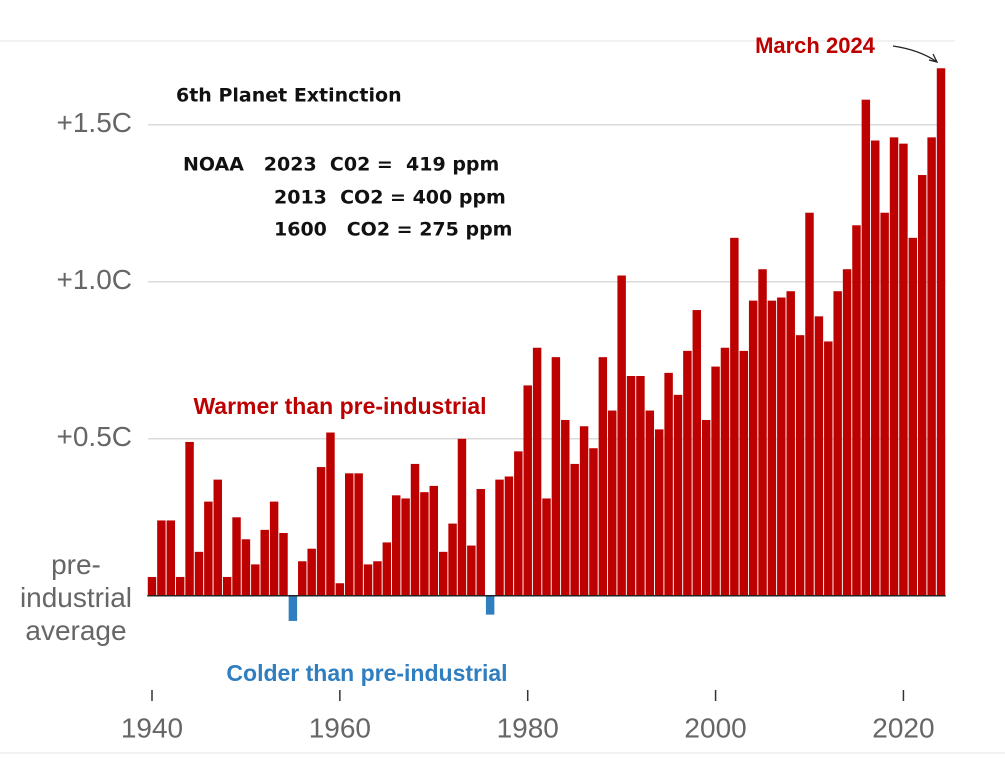  I want to click on y-tick-label: pre- industrial average, so click(75, 597).